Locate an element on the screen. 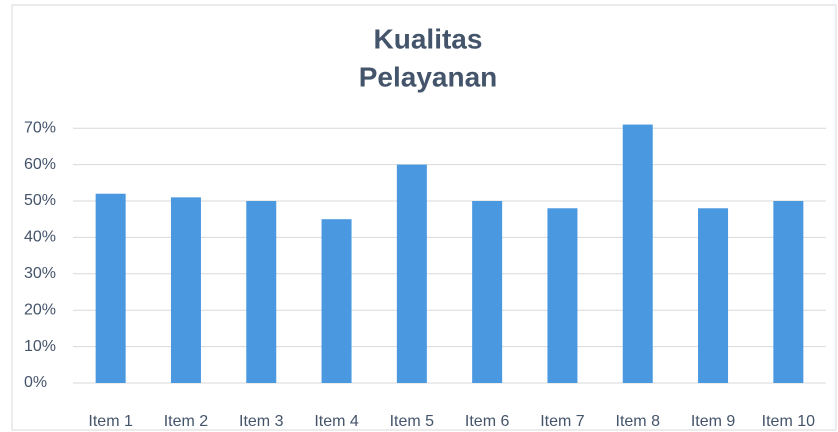  y-tick-label: 30% is located at coordinates (40, 273).